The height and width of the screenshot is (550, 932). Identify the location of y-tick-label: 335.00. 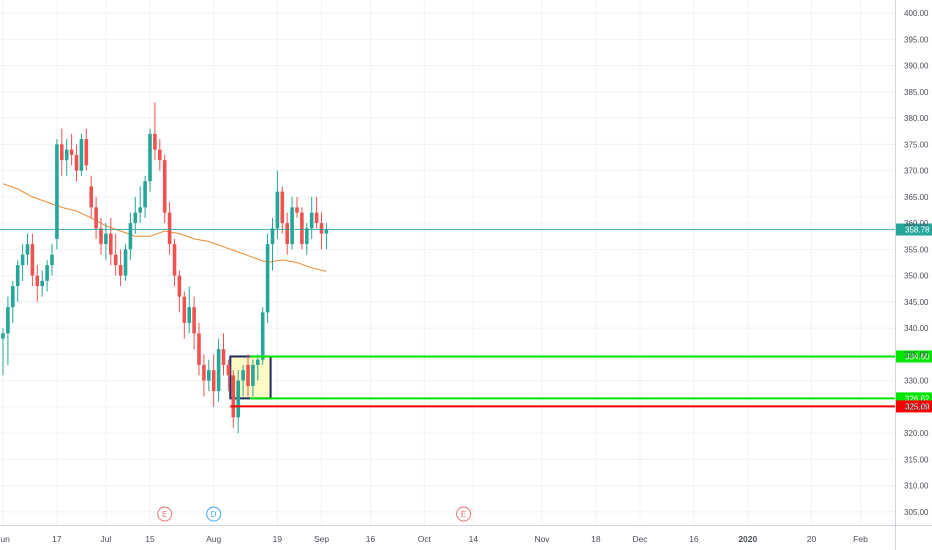
(916, 354).